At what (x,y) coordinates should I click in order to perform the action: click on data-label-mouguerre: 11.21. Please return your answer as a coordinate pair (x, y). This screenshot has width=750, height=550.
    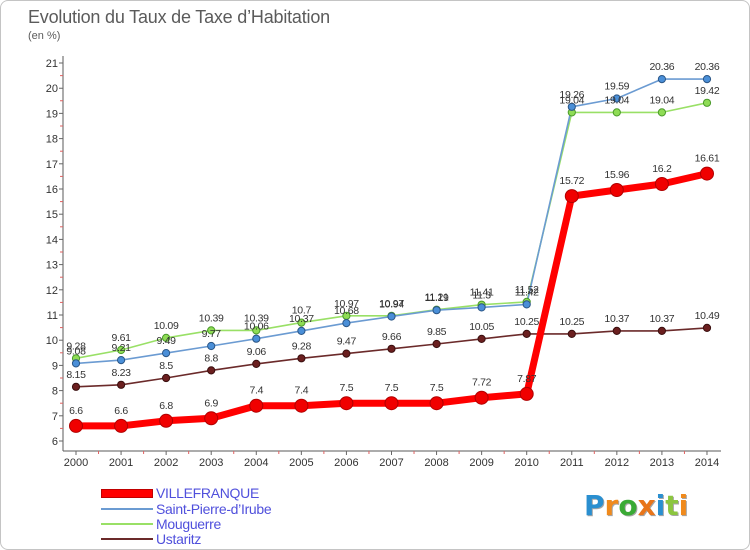
    Looking at the image, I should click on (437, 298).